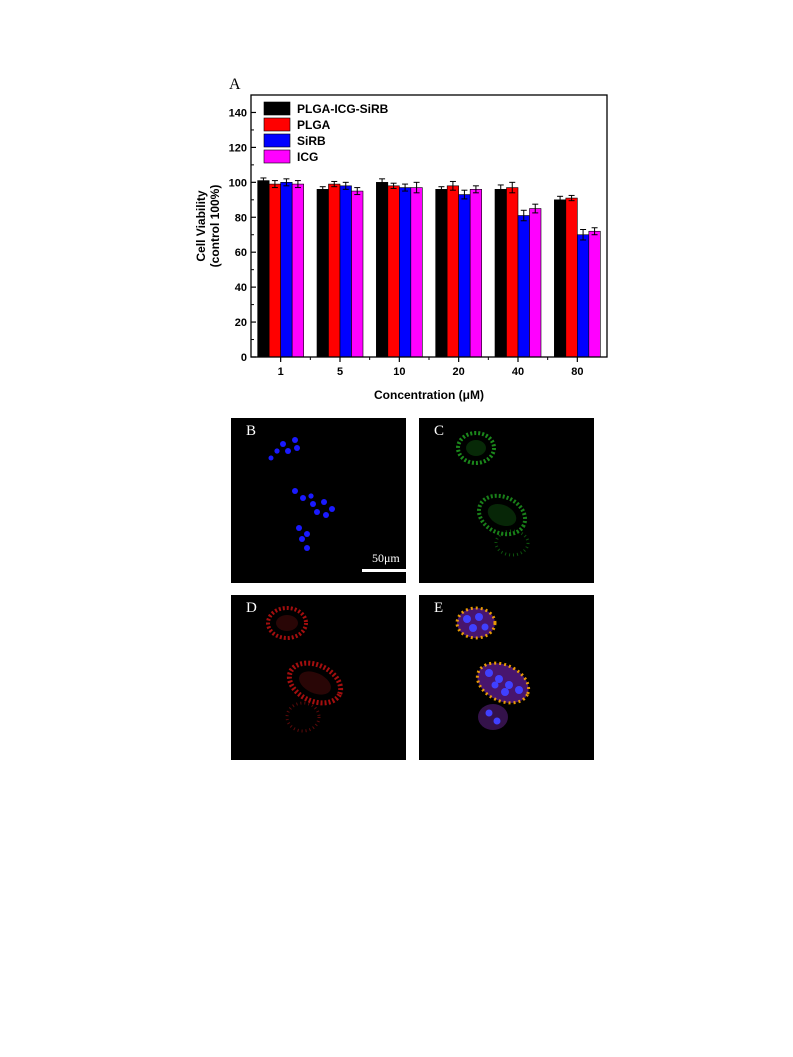  Describe the element at coordinates (518, 372) in the screenshot. I see `x-tick-label: 40` at that location.